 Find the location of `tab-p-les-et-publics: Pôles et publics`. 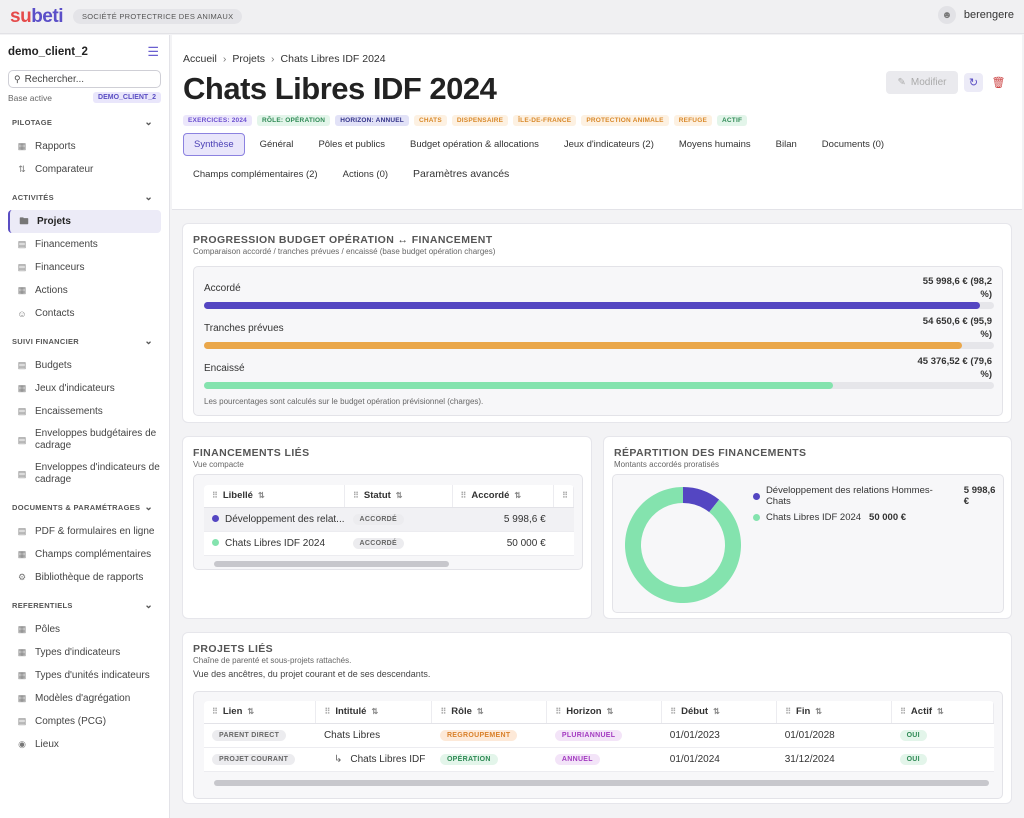

tab-p-les-et-publics: Pôles et publics is located at coordinates (351, 144).